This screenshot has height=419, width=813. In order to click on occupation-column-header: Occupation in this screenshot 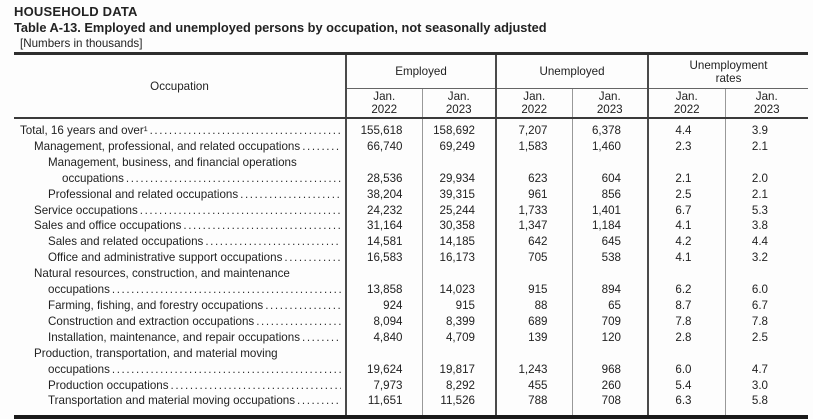, I will do `click(180, 86)`.